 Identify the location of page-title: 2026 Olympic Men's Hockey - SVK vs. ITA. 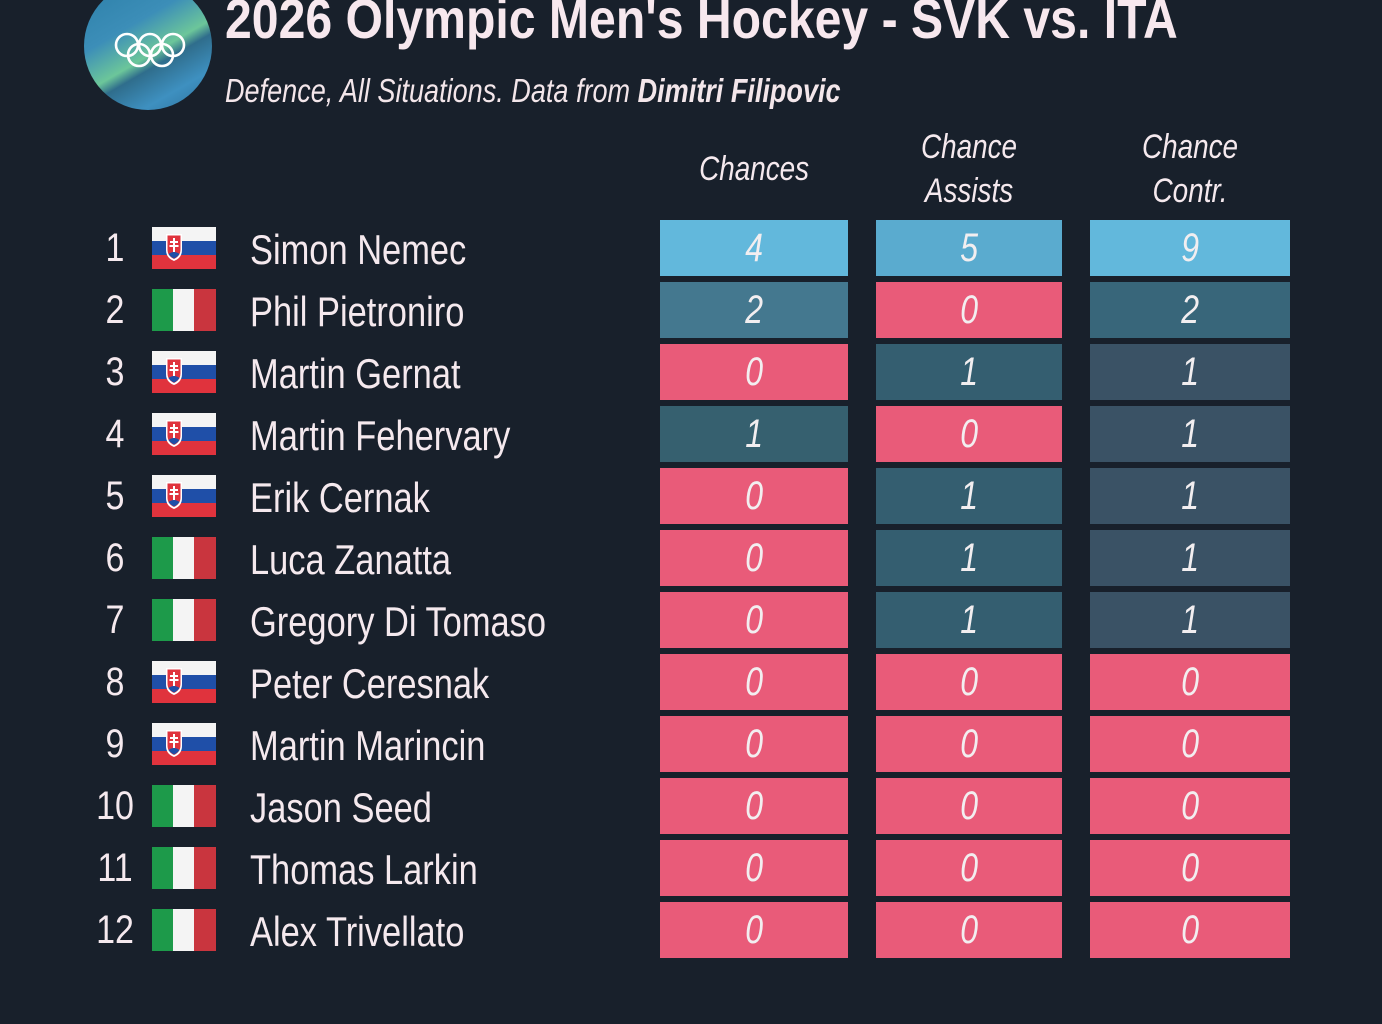
(701, 25).